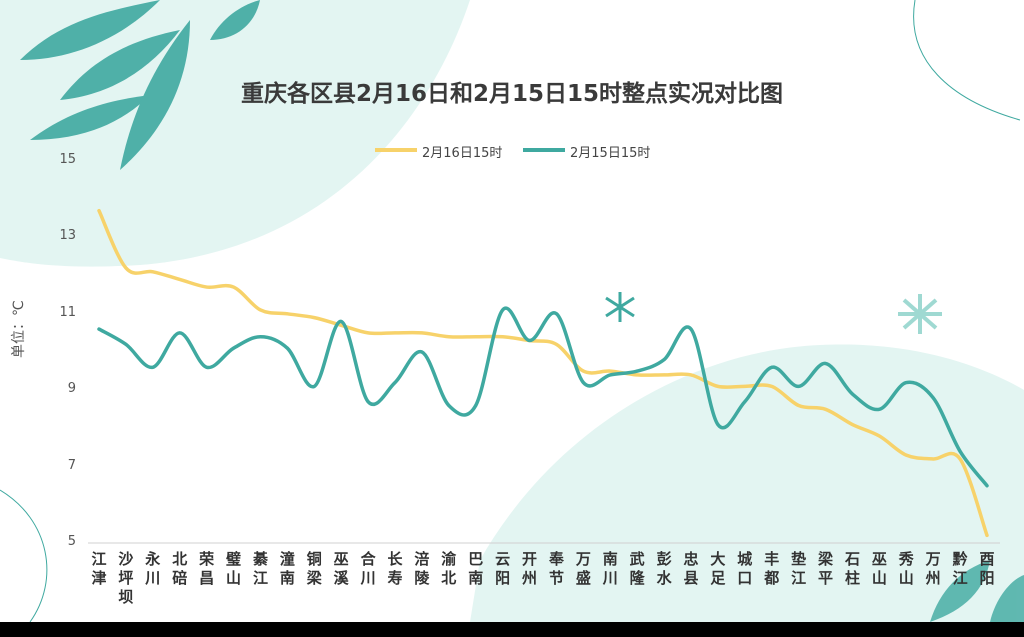 Image resolution: width=1024 pixels, height=637 pixels. I want to click on x-tick-label: 璧山, so click(234, 568).